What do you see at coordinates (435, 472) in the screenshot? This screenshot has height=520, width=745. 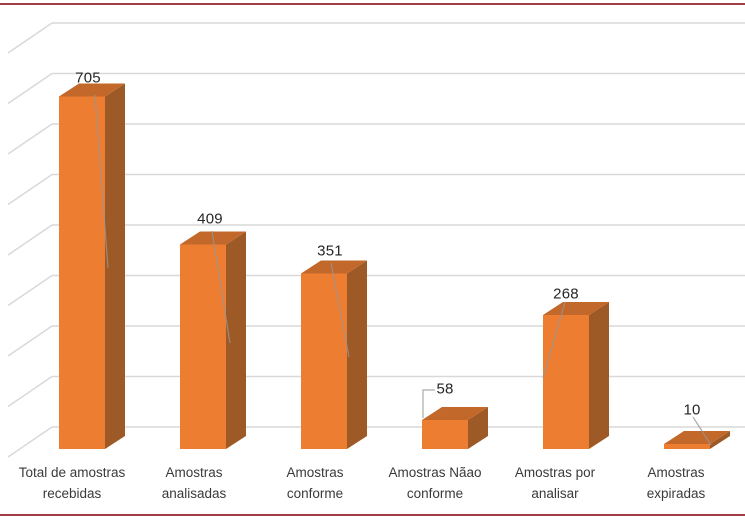 I see `category-label-line: Amostras Nãao` at bounding box center [435, 472].